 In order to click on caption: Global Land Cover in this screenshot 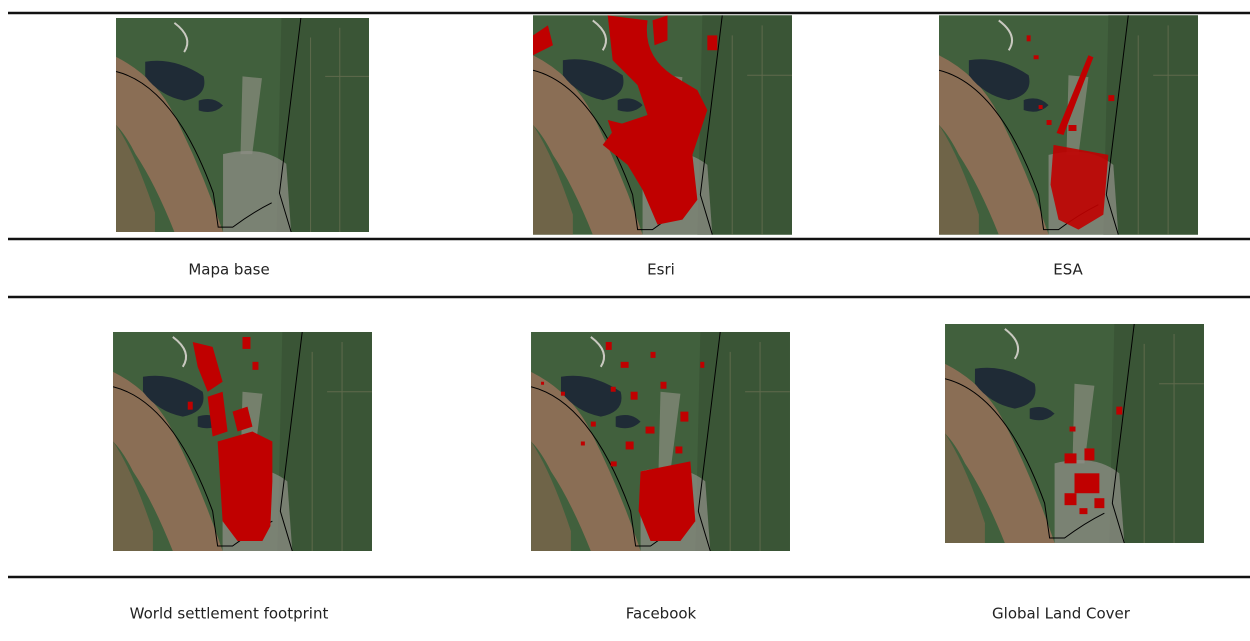, I will do `click(1061, 614)`.